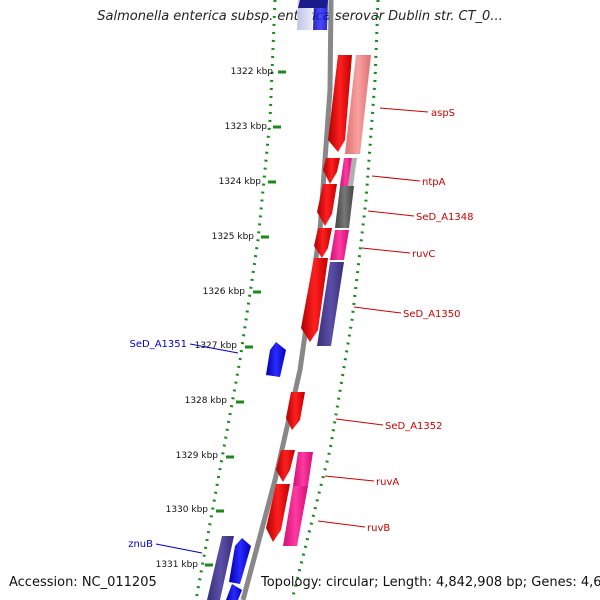 The height and width of the screenshot is (600, 600). Describe the element at coordinates (159, 344) in the screenshot. I see `gene-label-SeD_A1351: SeD_A1351` at that location.